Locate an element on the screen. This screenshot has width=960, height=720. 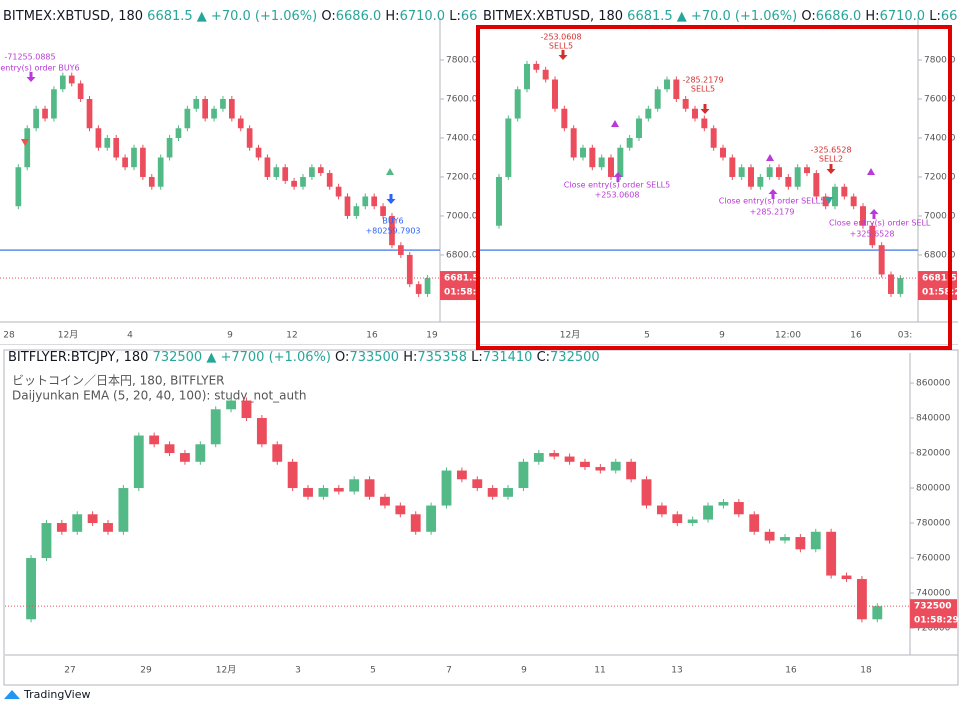
x-tick-label: 12 is located at coordinates (291, 336).